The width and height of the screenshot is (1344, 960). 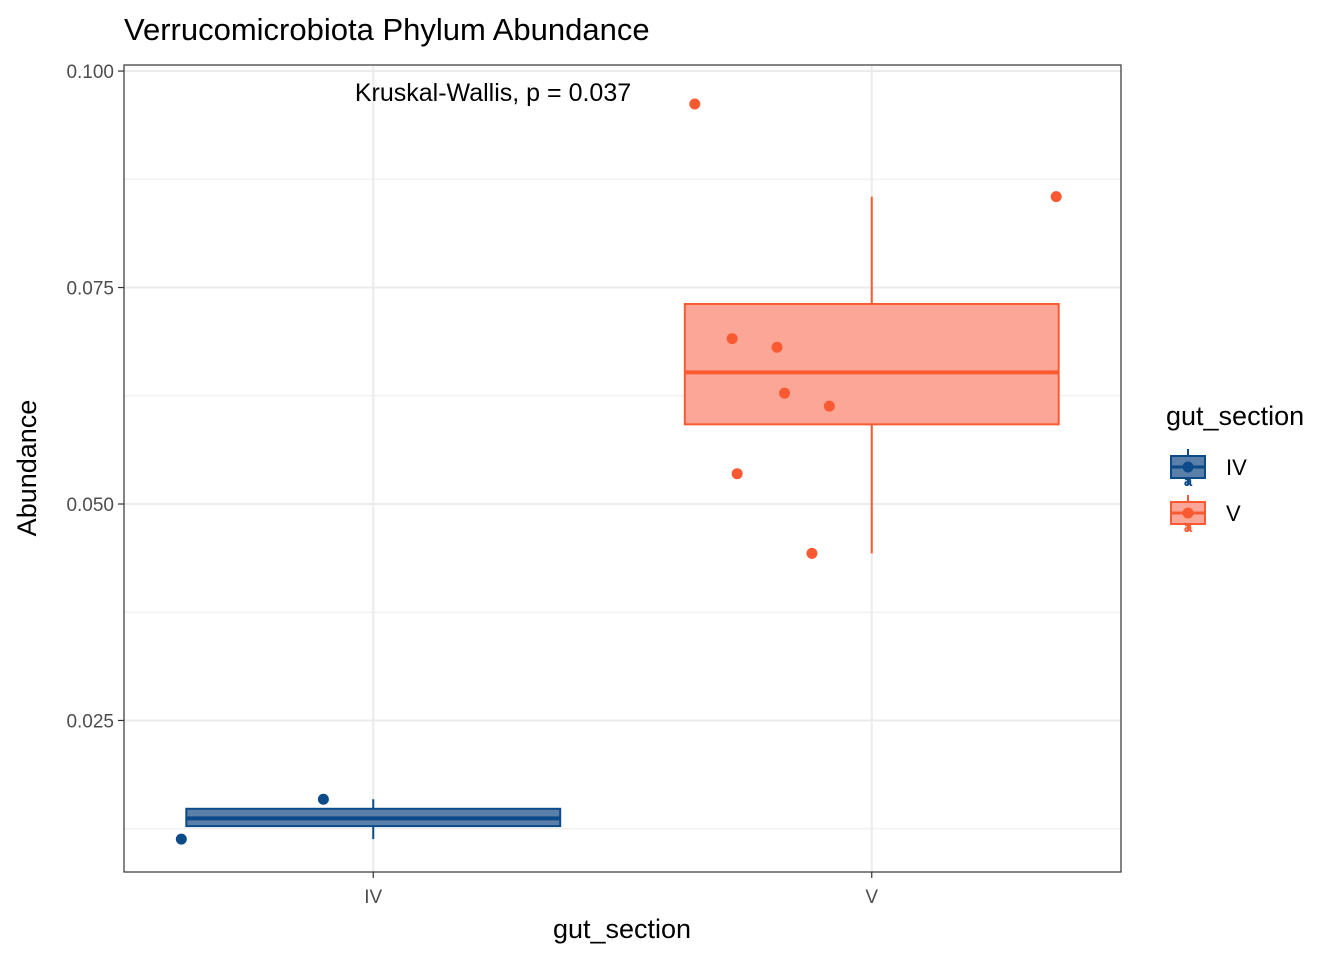 What do you see at coordinates (622, 929) in the screenshot?
I see `x-axis-label: gut_section` at bounding box center [622, 929].